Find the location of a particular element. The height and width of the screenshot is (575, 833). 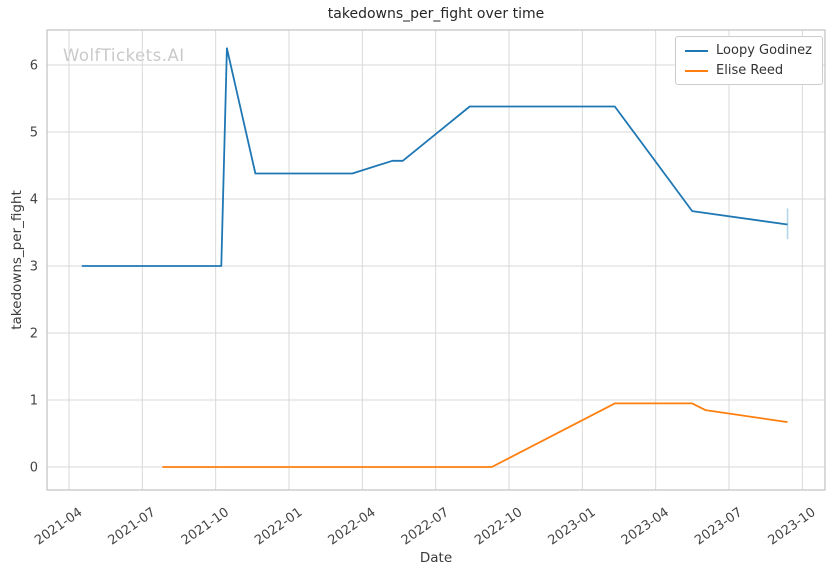

x-tick-label-2022-10: 2022-10 is located at coordinates (498, 526).